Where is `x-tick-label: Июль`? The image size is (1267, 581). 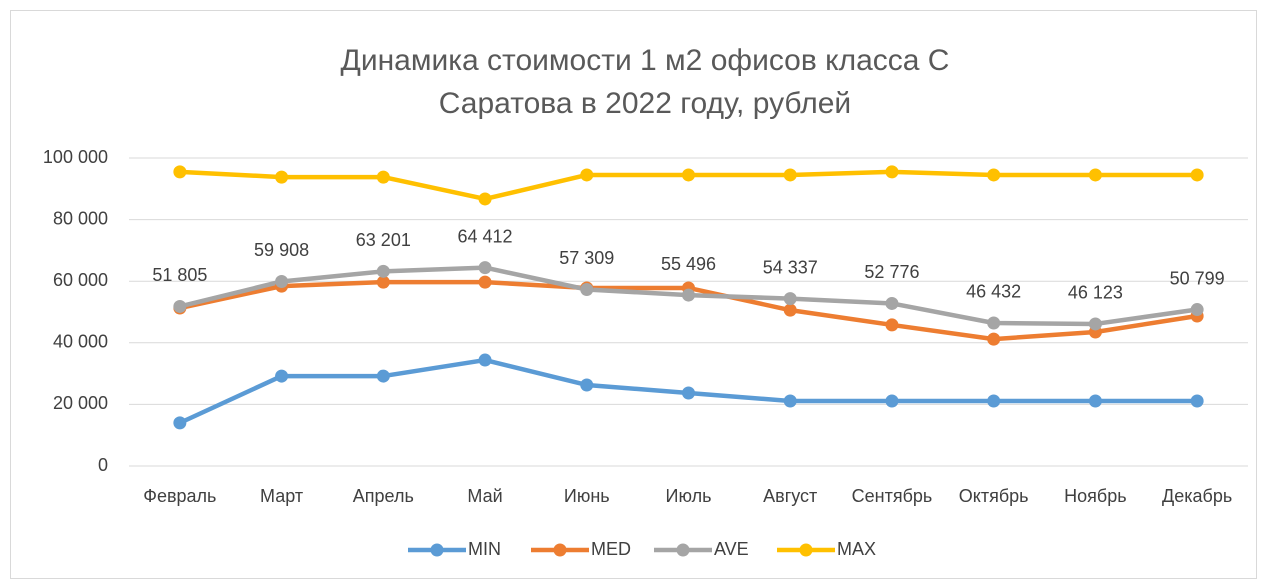 x-tick-label: Июль is located at coordinates (689, 496).